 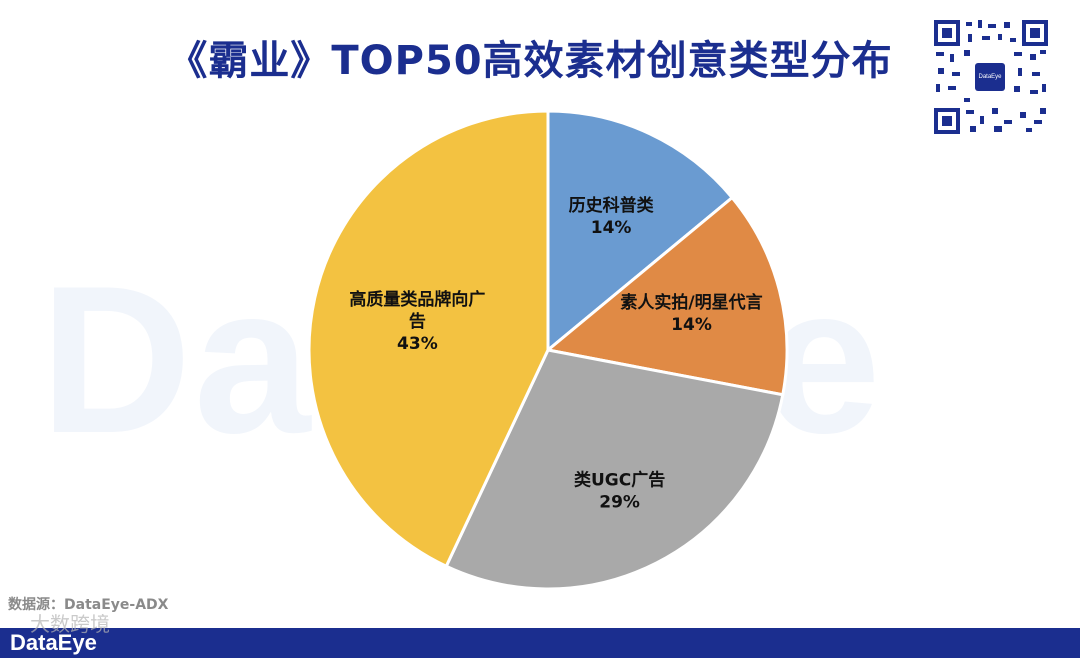 What do you see at coordinates (530, 61) in the screenshot?
I see `chart-title: 《霸业》TOP50高效素材创意类型分布` at bounding box center [530, 61].